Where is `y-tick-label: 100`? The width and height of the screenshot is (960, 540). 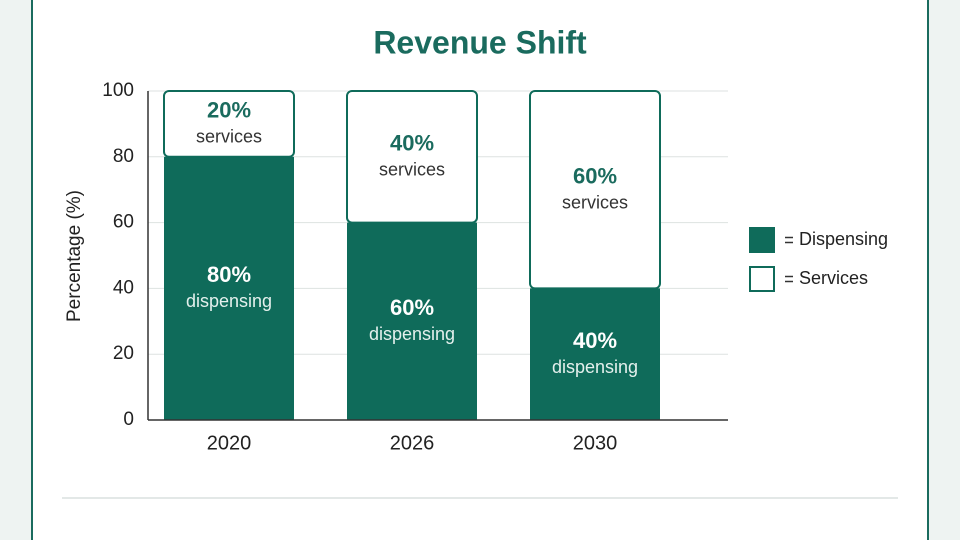
y-tick-label: 100 is located at coordinates (118, 90).